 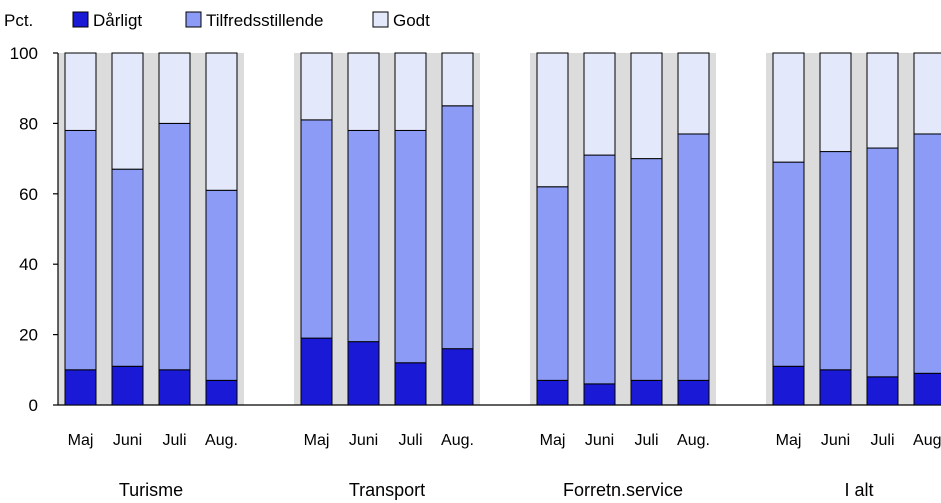 I want to click on bar-segment-Godt-Transport-Juli, so click(x=410, y=91).